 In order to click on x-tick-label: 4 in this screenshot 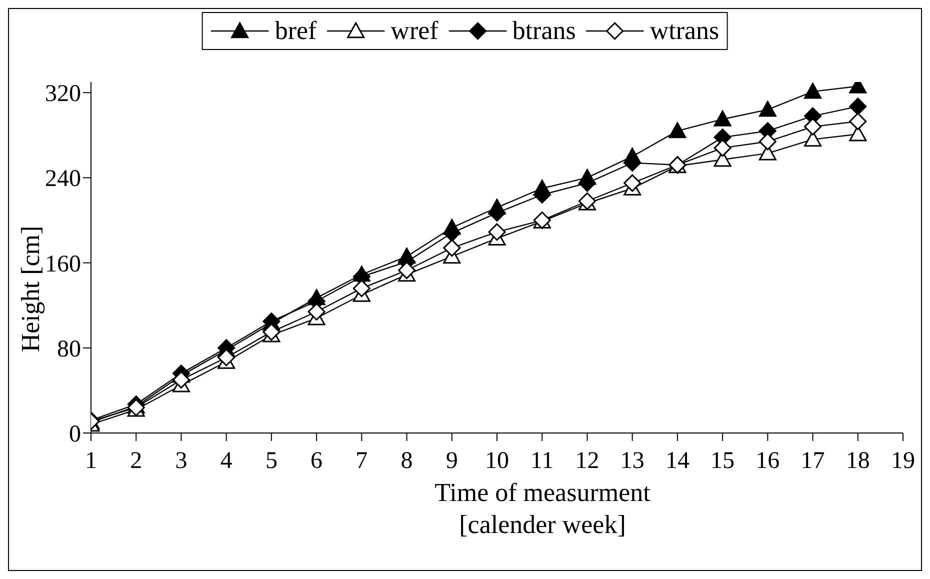, I will do `click(226, 461)`.